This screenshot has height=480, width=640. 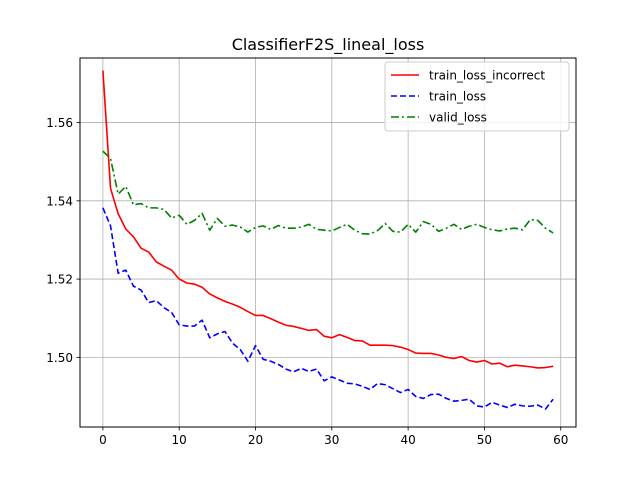 What do you see at coordinates (484, 440) in the screenshot?
I see `x-tick-label: 50` at bounding box center [484, 440].